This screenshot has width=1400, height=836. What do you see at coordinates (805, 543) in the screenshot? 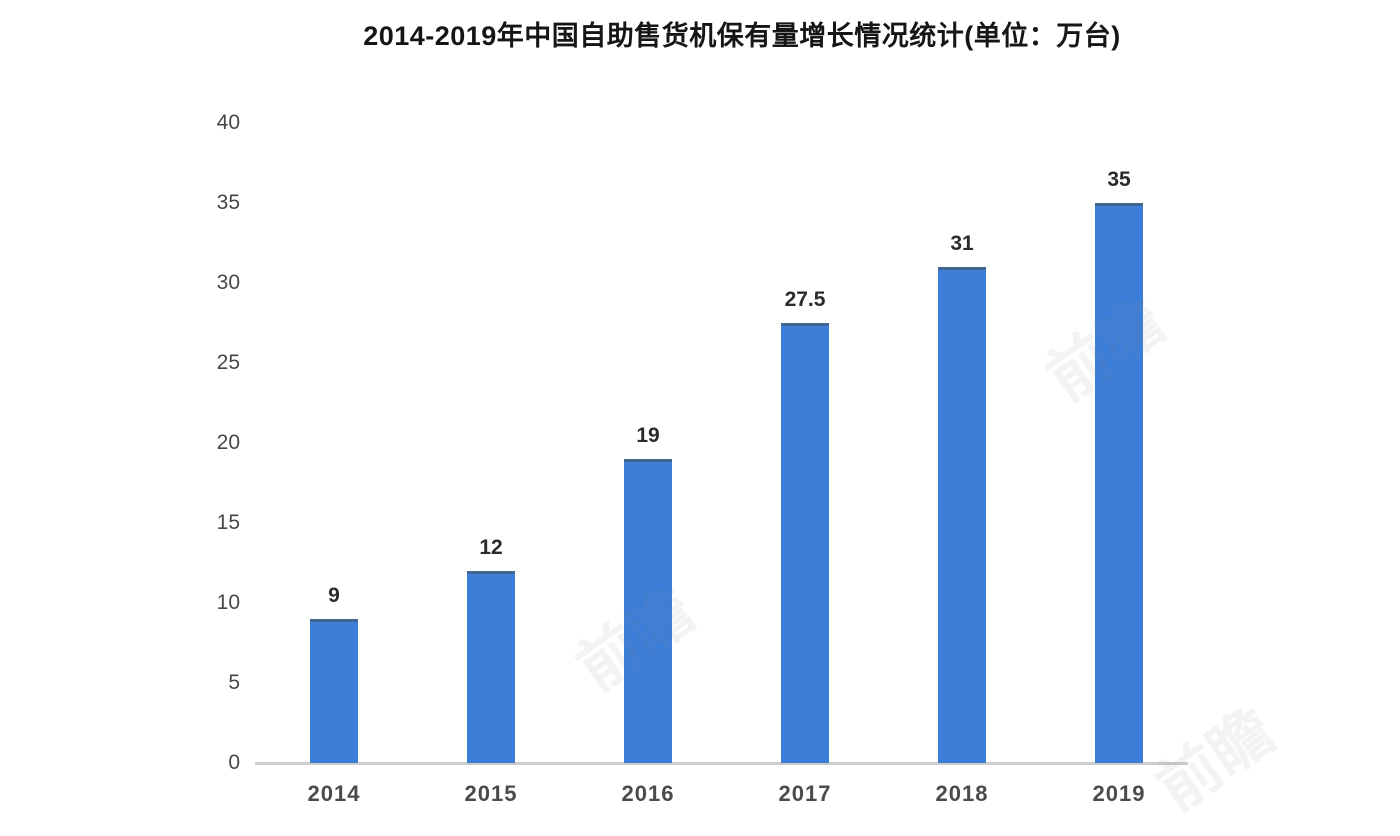
I see `bar-2017` at bounding box center [805, 543].